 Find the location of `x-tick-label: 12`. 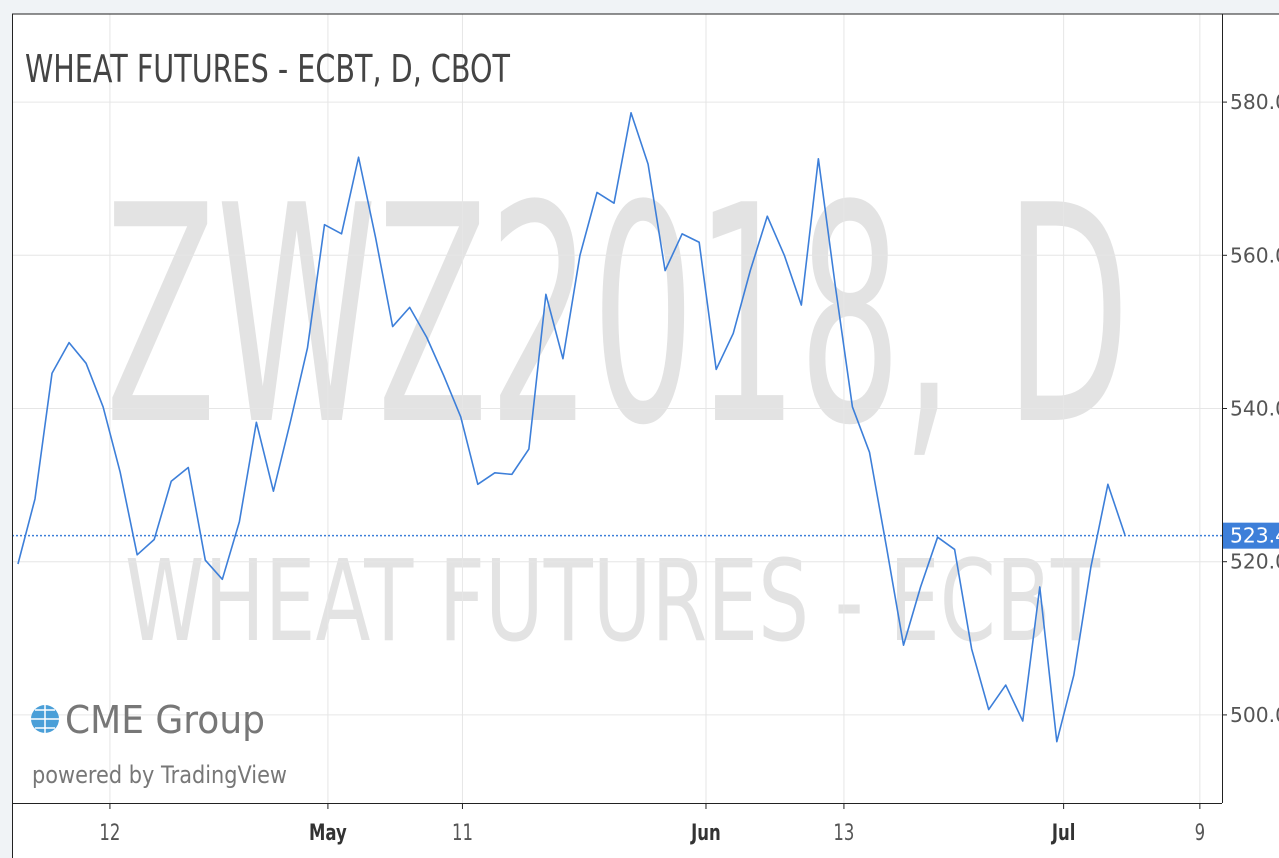

x-tick-label: 12 is located at coordinates (109, 833).